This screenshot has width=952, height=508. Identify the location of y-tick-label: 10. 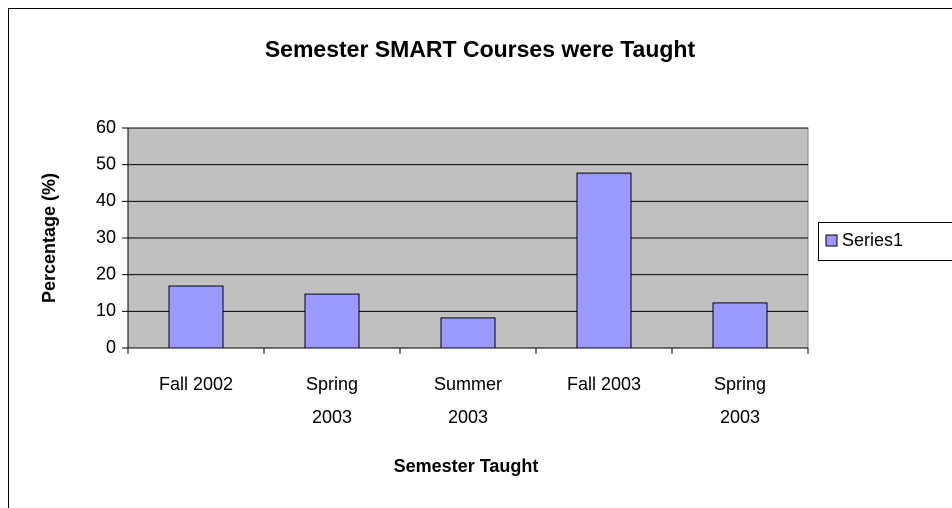
(106, 310).